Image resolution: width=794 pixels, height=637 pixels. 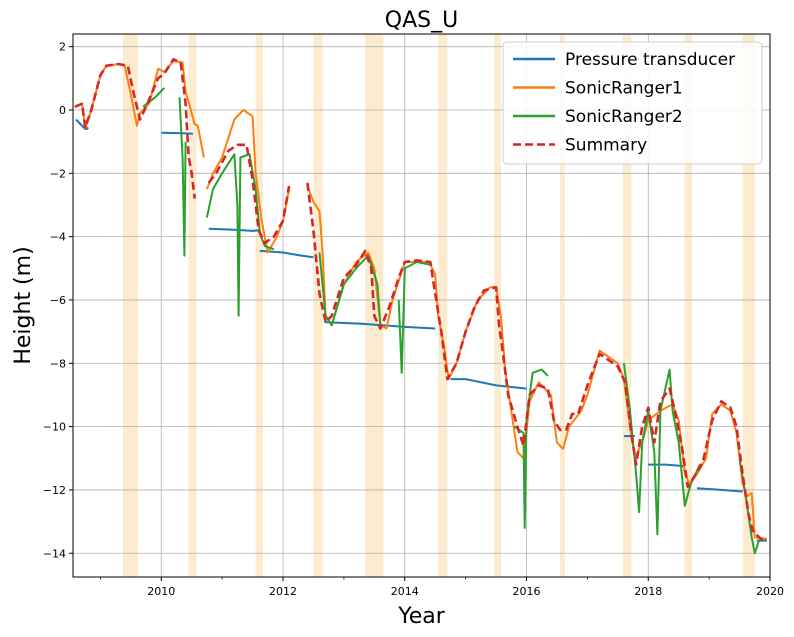 I want to click on y-tick-label: 0, so click(x=62, y=110).